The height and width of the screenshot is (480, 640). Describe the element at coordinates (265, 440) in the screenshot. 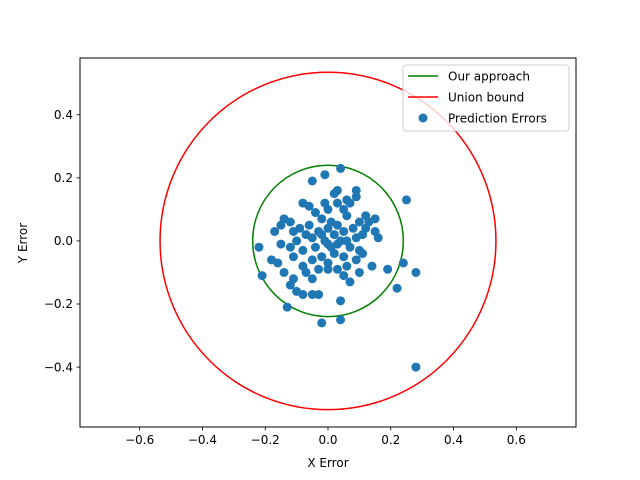

I see `x-tick-label: −0.2` at that location.